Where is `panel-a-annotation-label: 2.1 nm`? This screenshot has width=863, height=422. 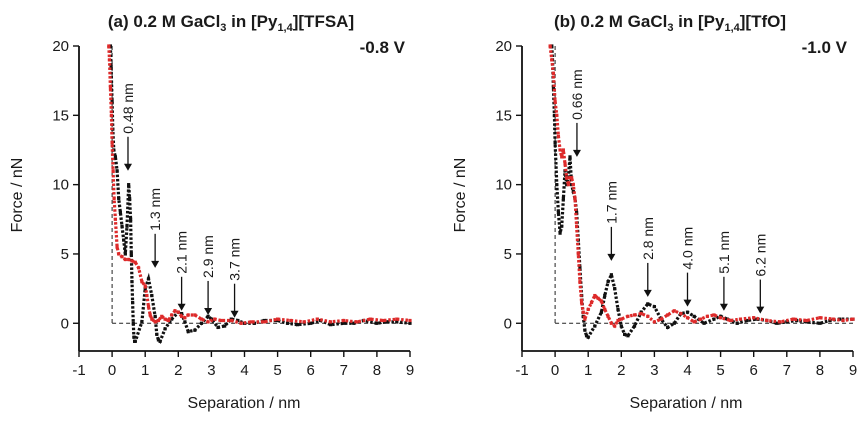 panel-a-annotation-label: 2.1 nm is located at coordinates (182, 252).